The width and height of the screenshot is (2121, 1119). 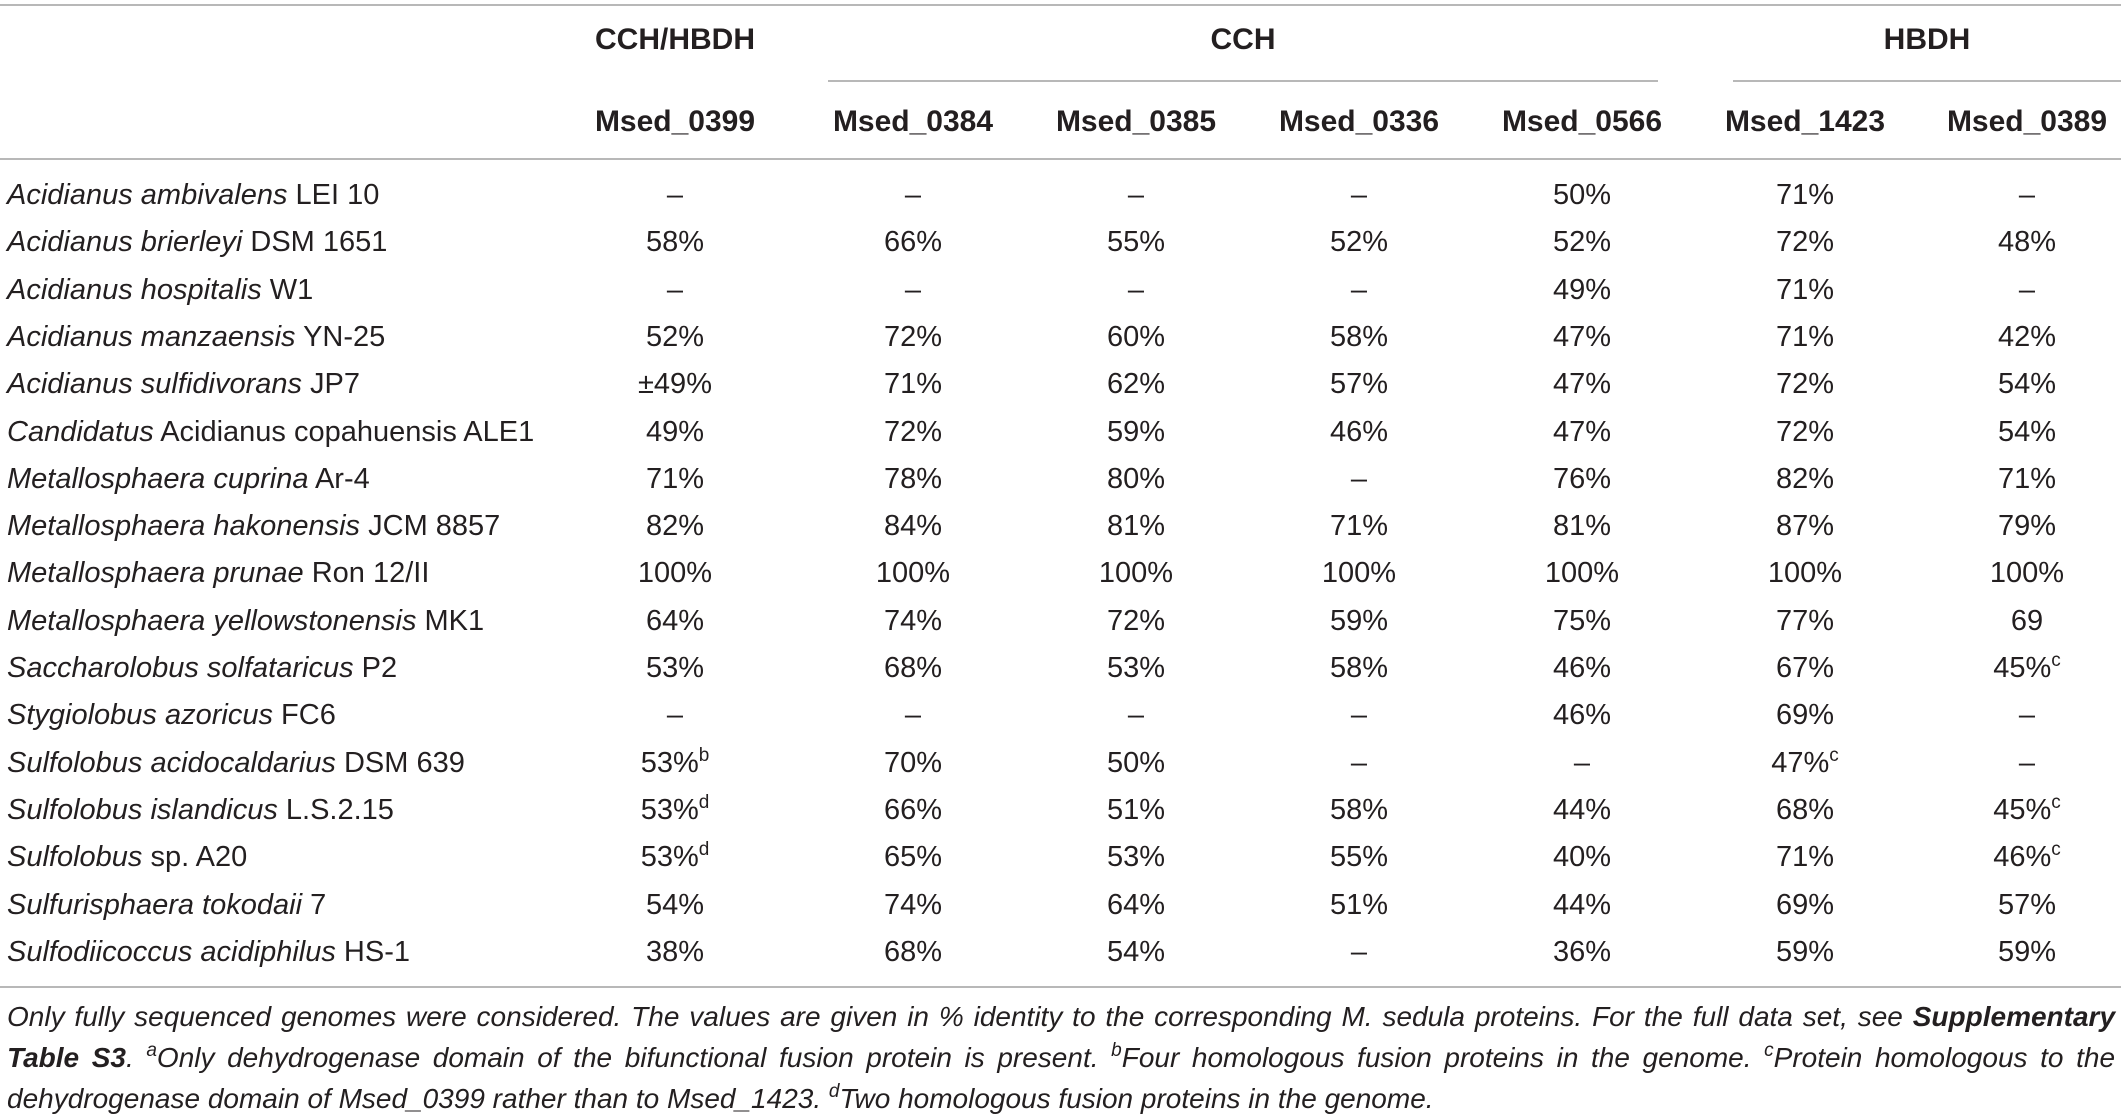 I want to click on identity-cell: 38%, so click(x=675, y=952).